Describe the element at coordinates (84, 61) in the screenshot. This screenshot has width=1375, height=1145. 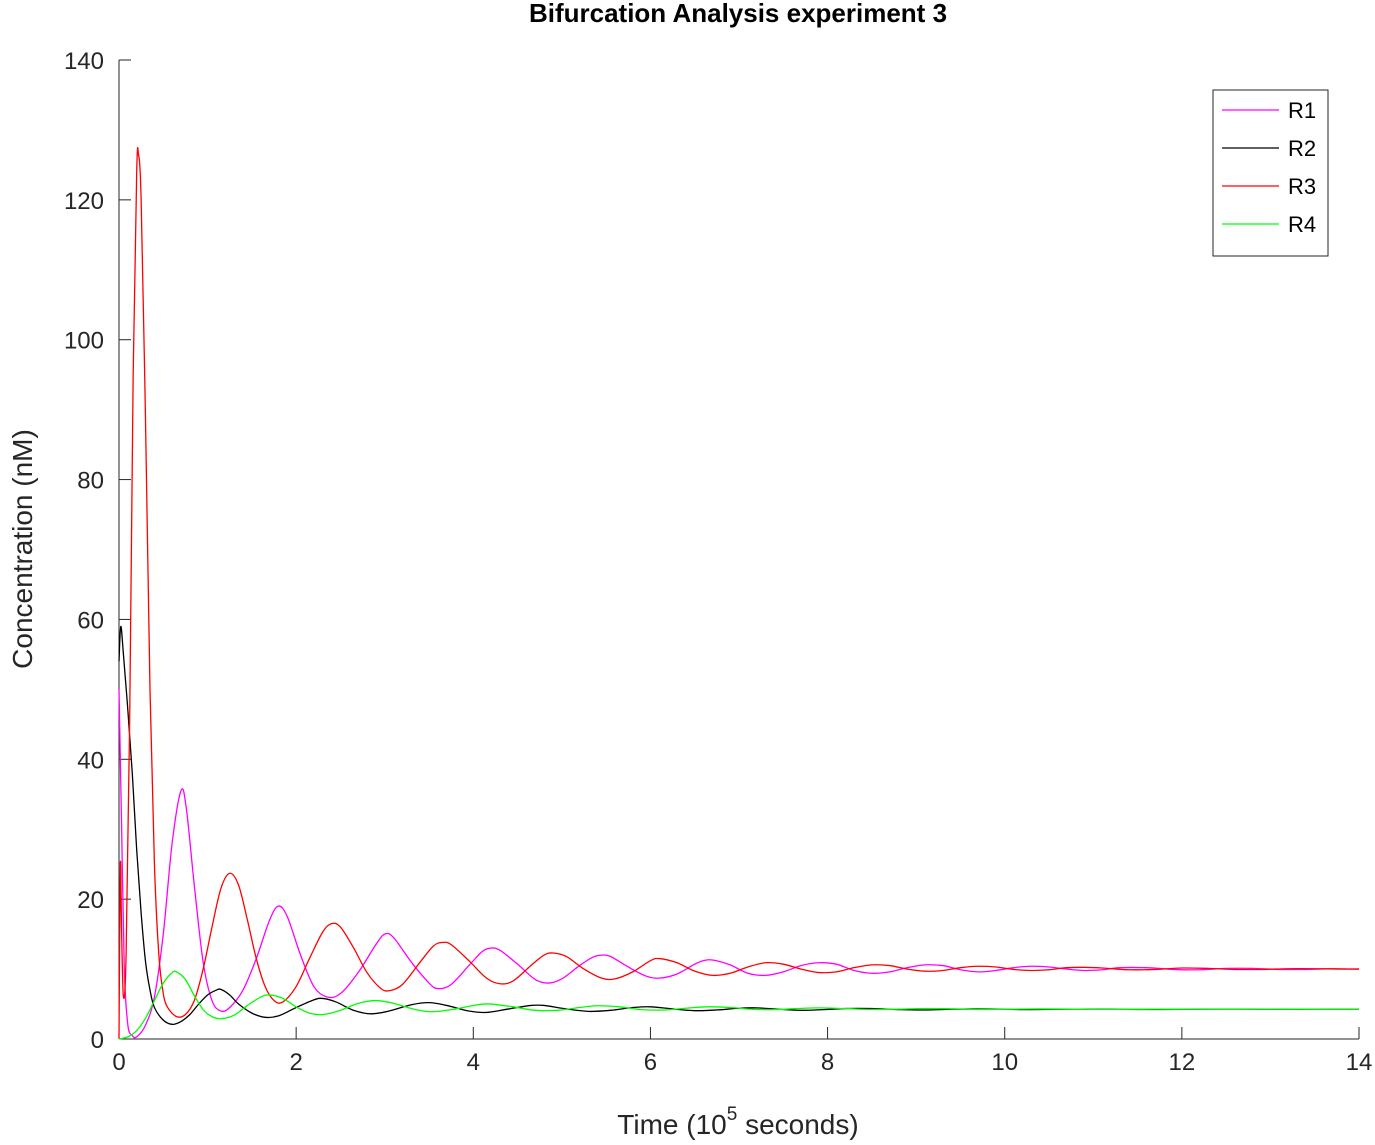
I see `y-tick-label: 140` at that location.